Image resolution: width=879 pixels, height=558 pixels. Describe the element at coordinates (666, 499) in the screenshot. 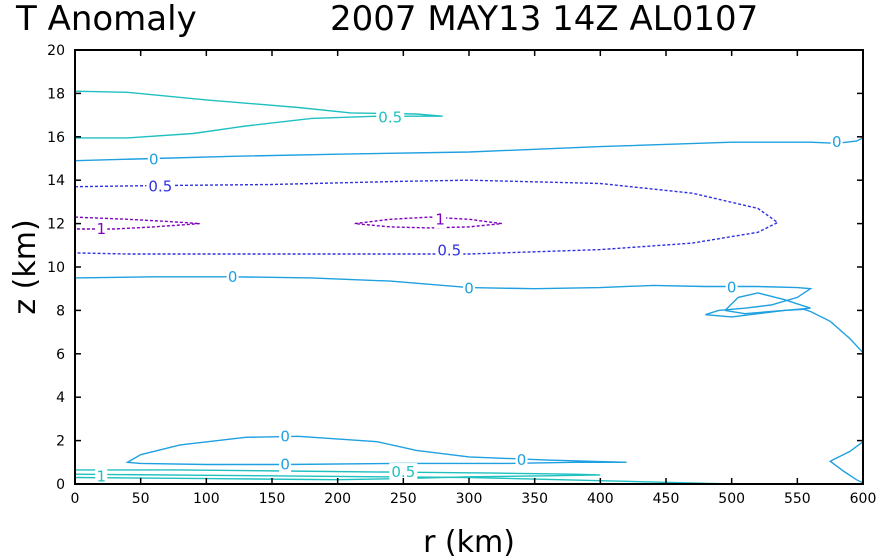

I see `x-tick-label-9: 450` at that location.